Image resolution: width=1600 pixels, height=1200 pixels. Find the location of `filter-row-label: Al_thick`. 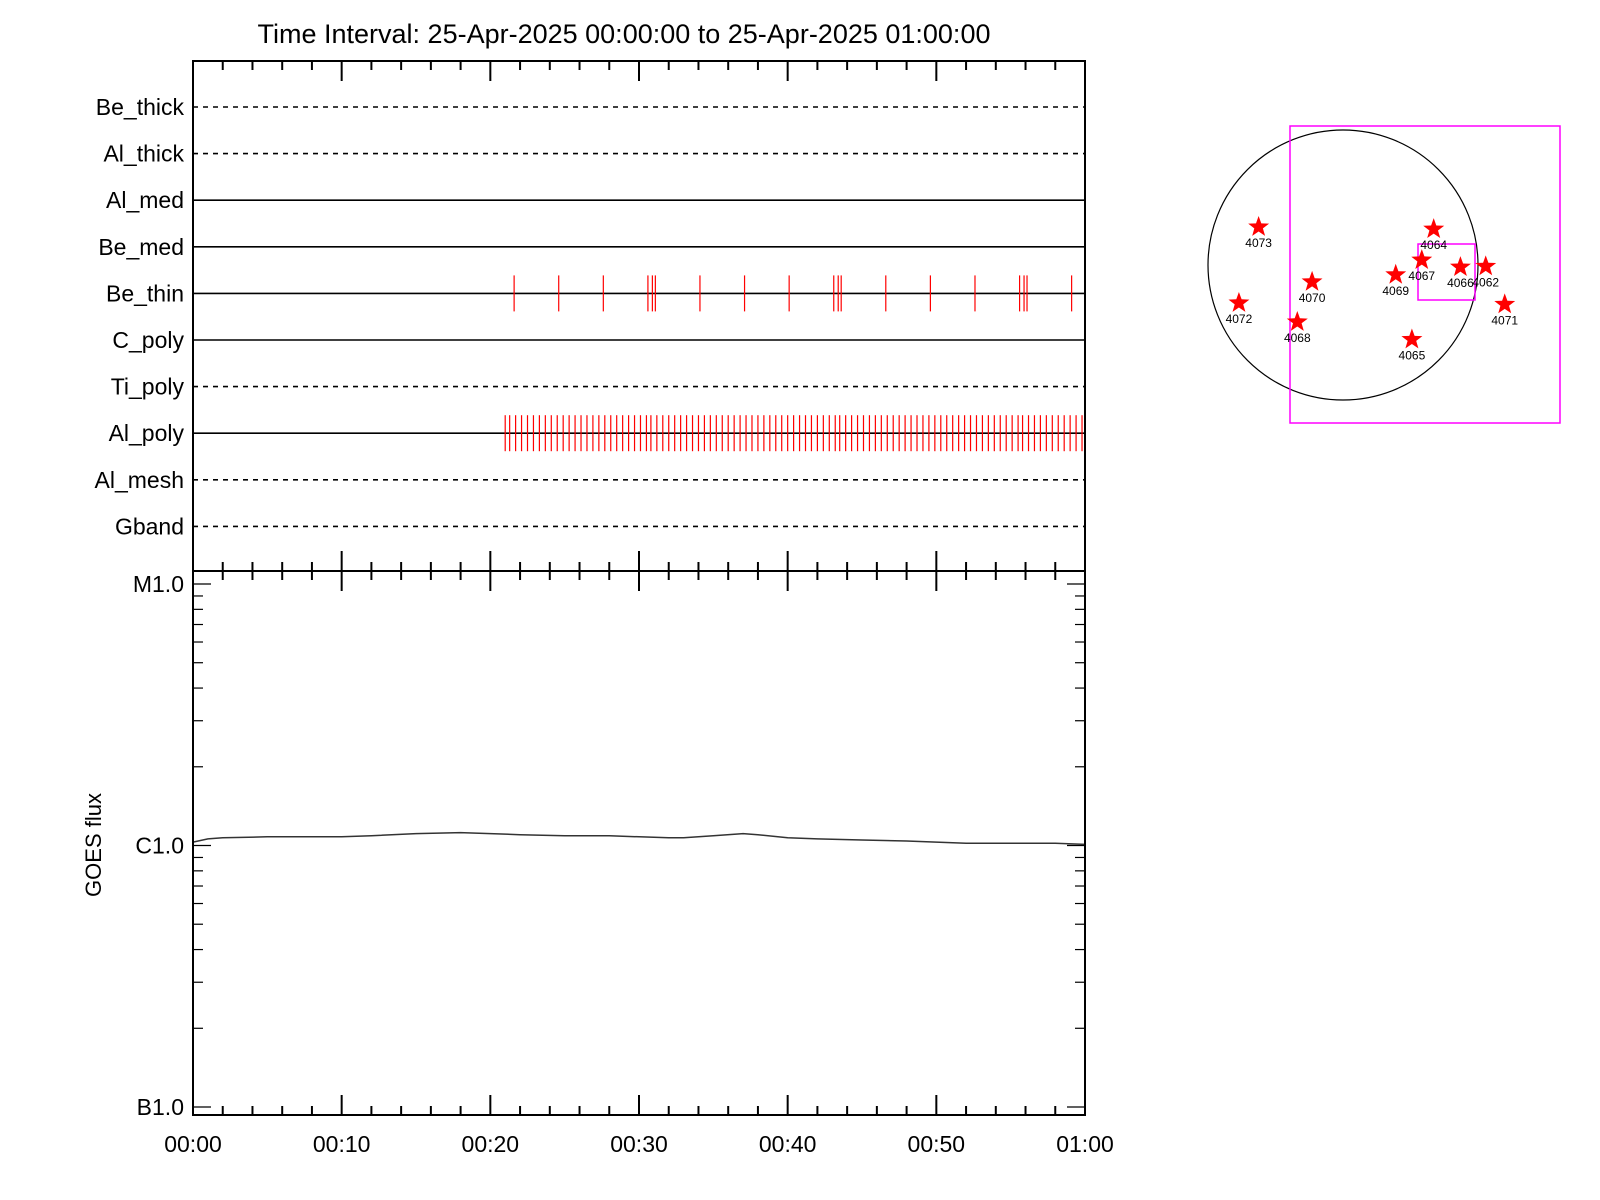

filter-row-label: Al_thick is located at coordinates (143, 154).